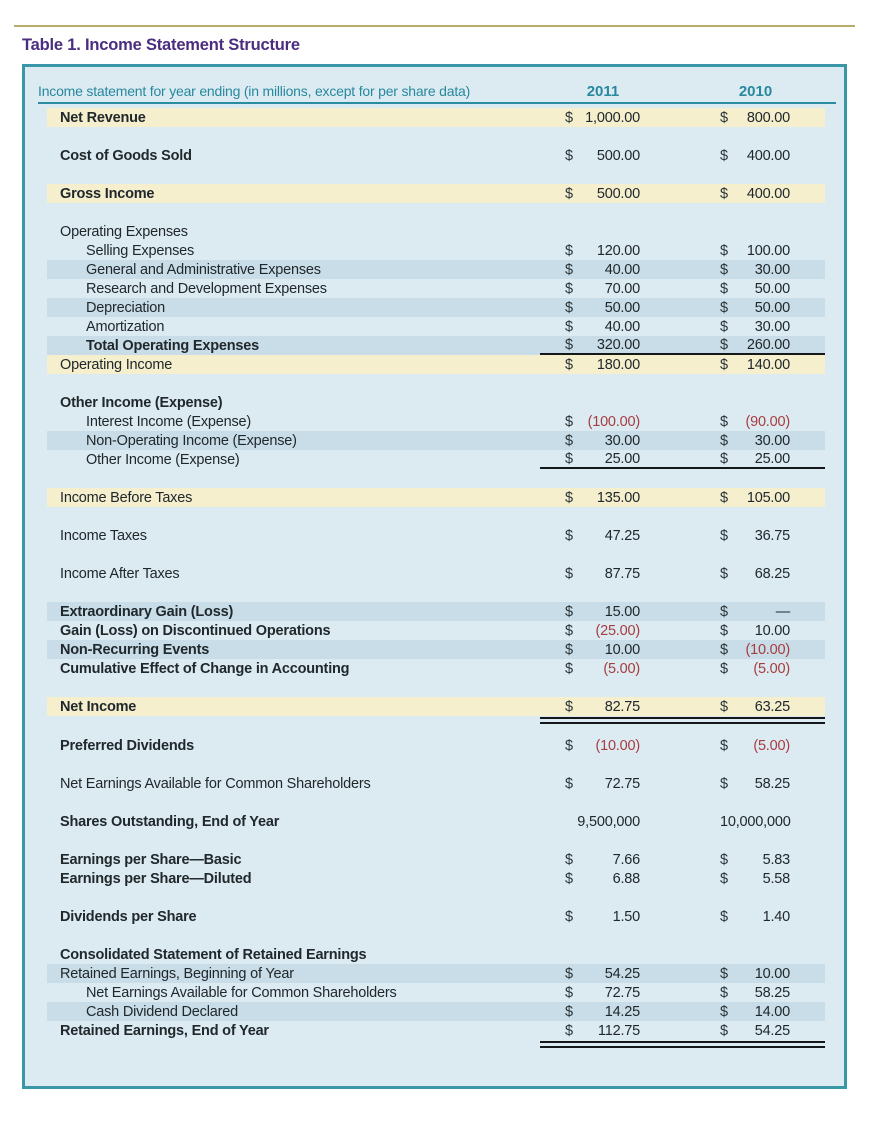 The width and height of the screenshot is (869, 1125). What do you see at coordinates (436, 745) in the screenshot?
I see `table-row: Preferred Dividends $ (10.00) $ (5.00)` at bounding box center [436, 745].